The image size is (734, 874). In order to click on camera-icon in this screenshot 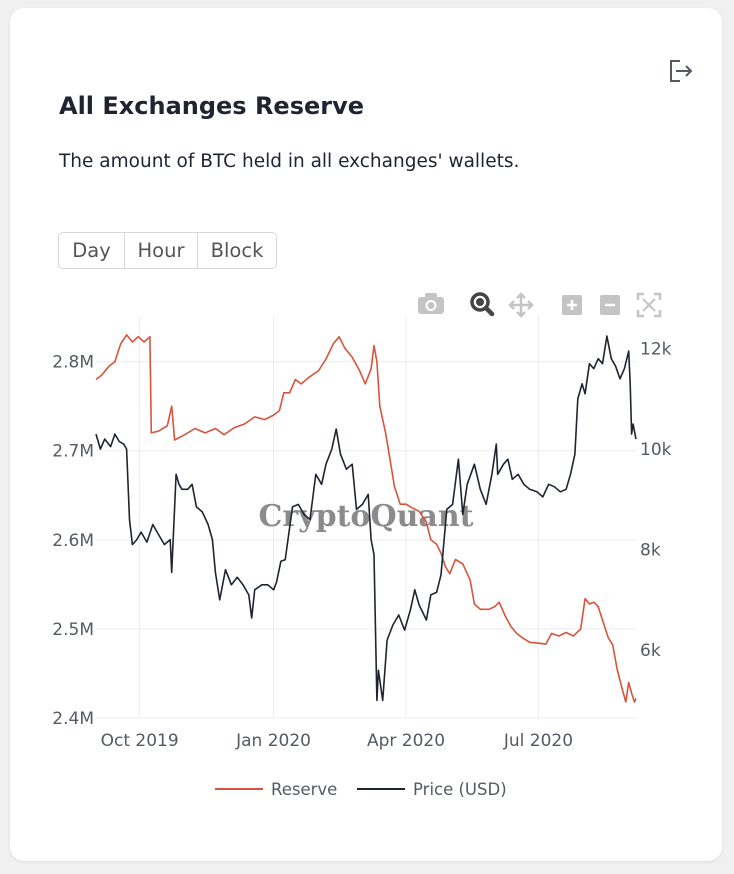, I will do `click(431, 303)`.